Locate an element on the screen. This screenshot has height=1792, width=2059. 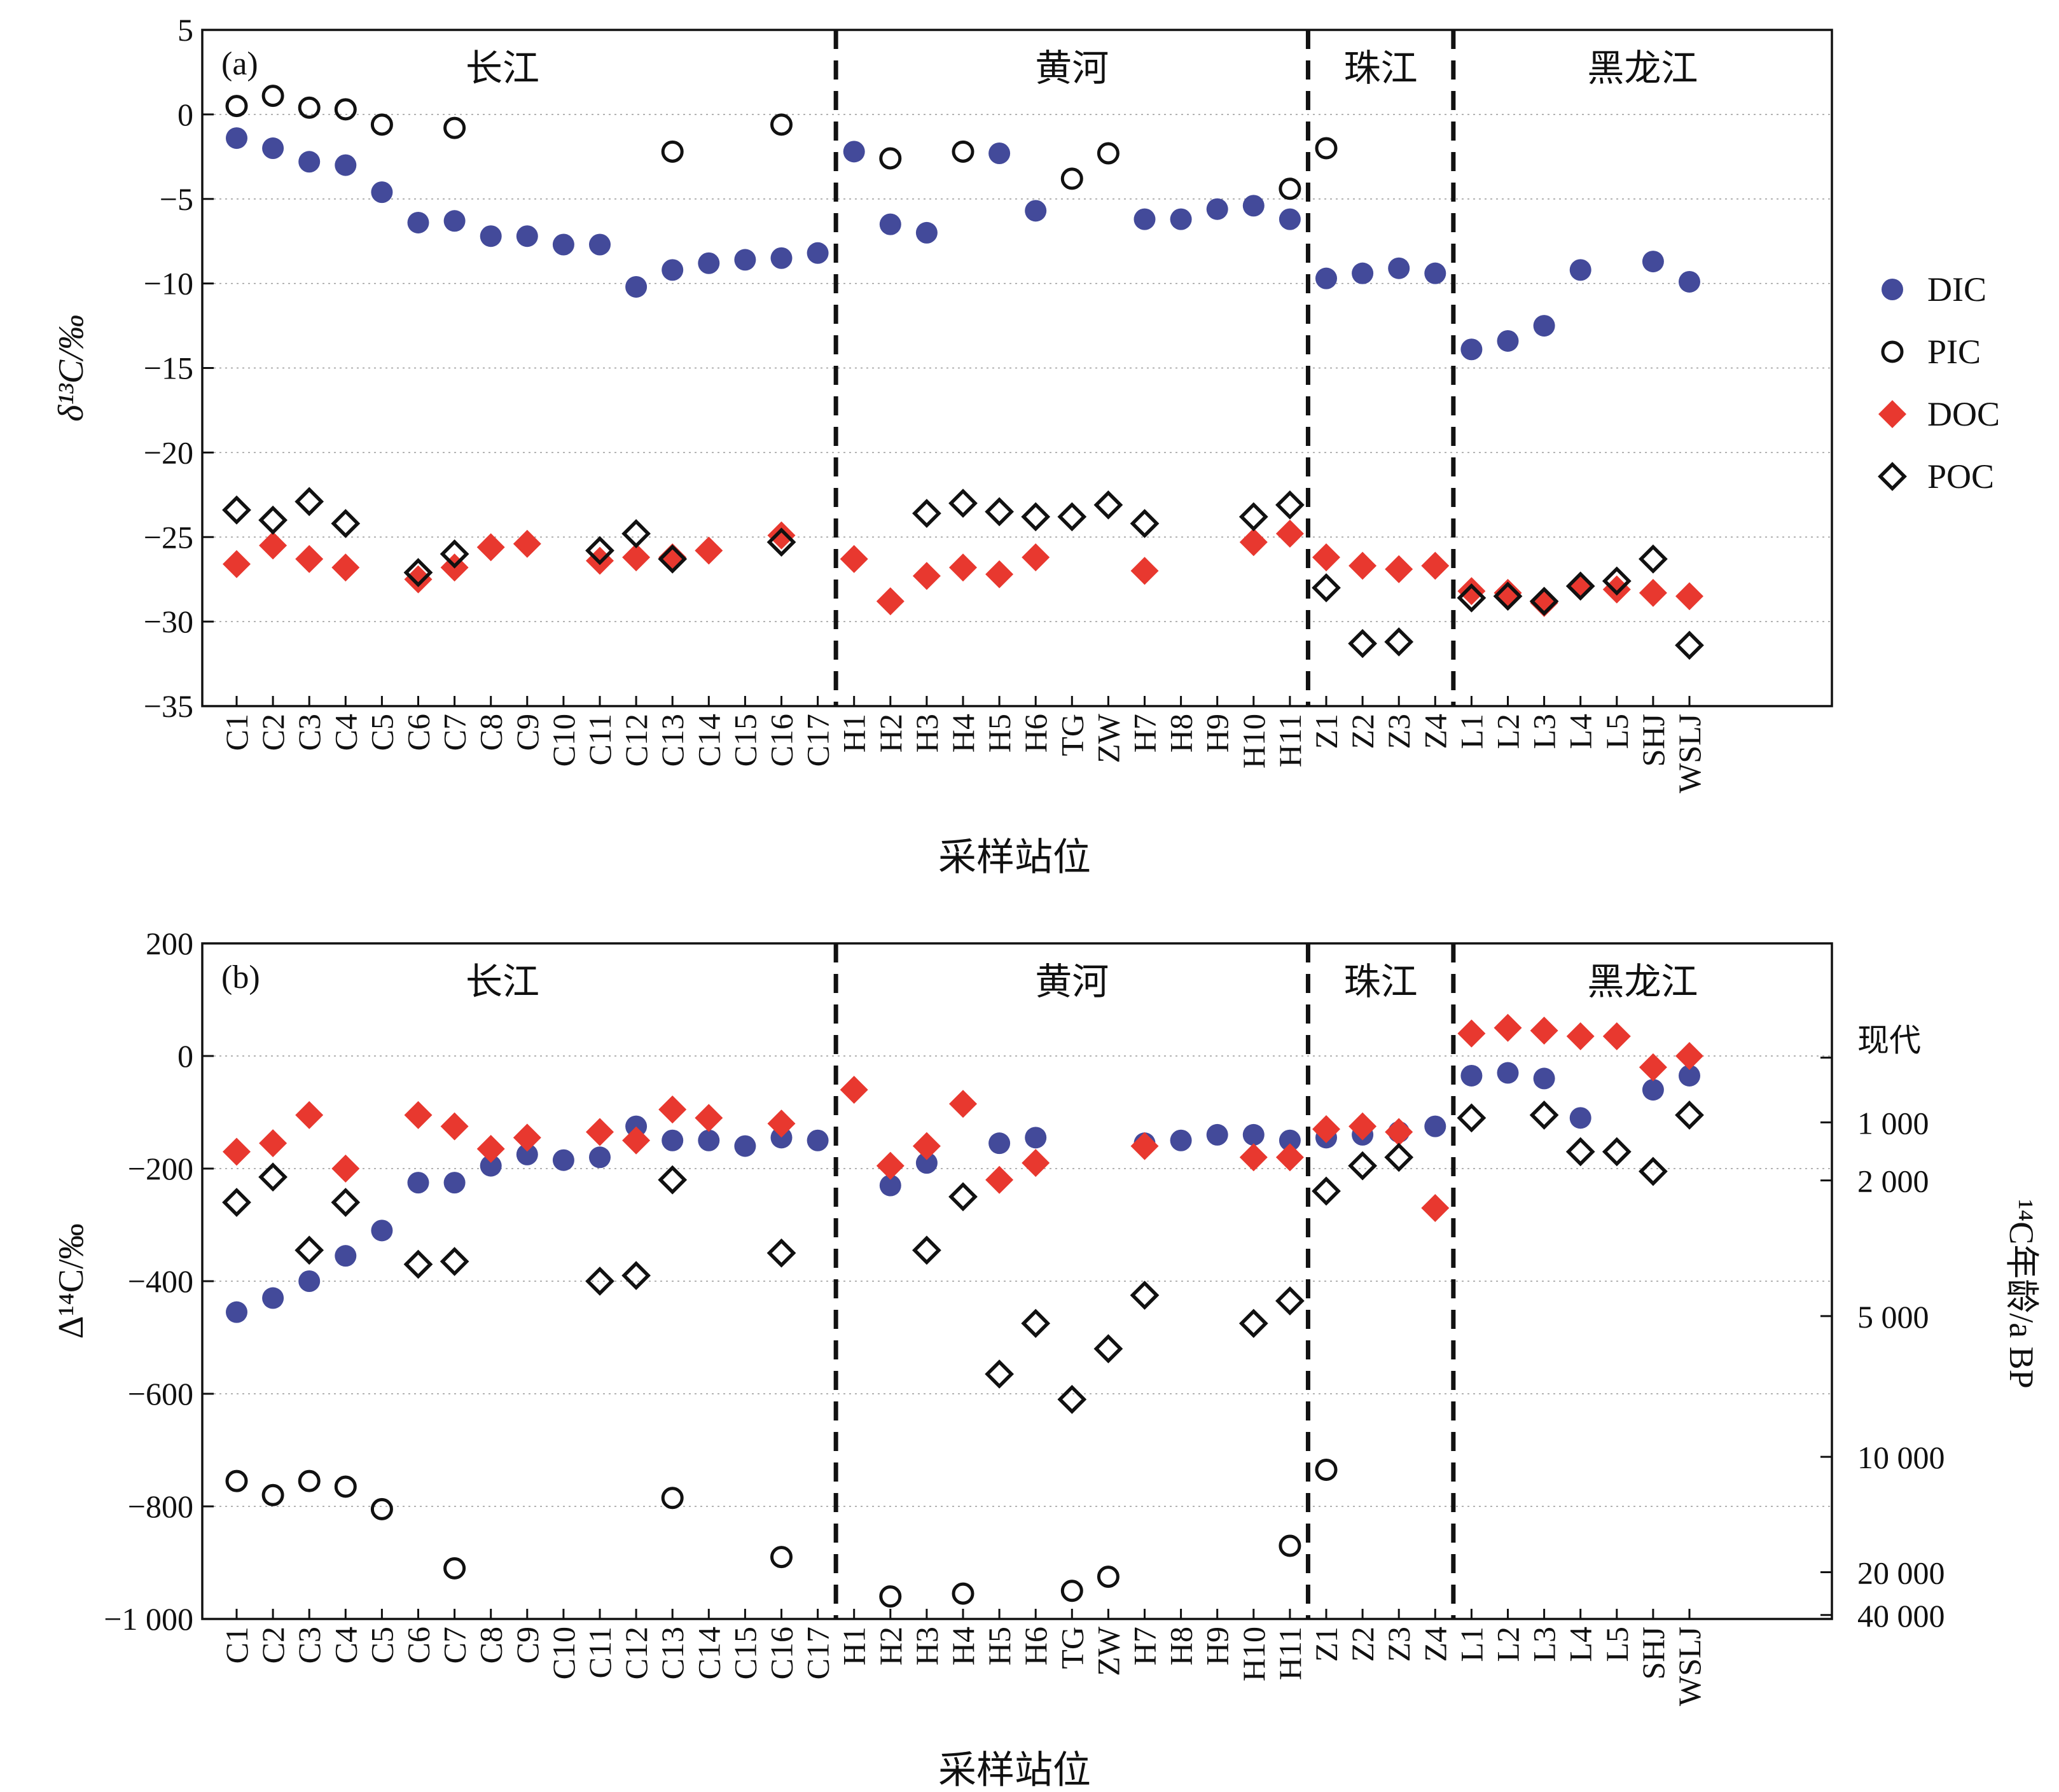
point-poc-C16 is located at coordinates (781, 1253).